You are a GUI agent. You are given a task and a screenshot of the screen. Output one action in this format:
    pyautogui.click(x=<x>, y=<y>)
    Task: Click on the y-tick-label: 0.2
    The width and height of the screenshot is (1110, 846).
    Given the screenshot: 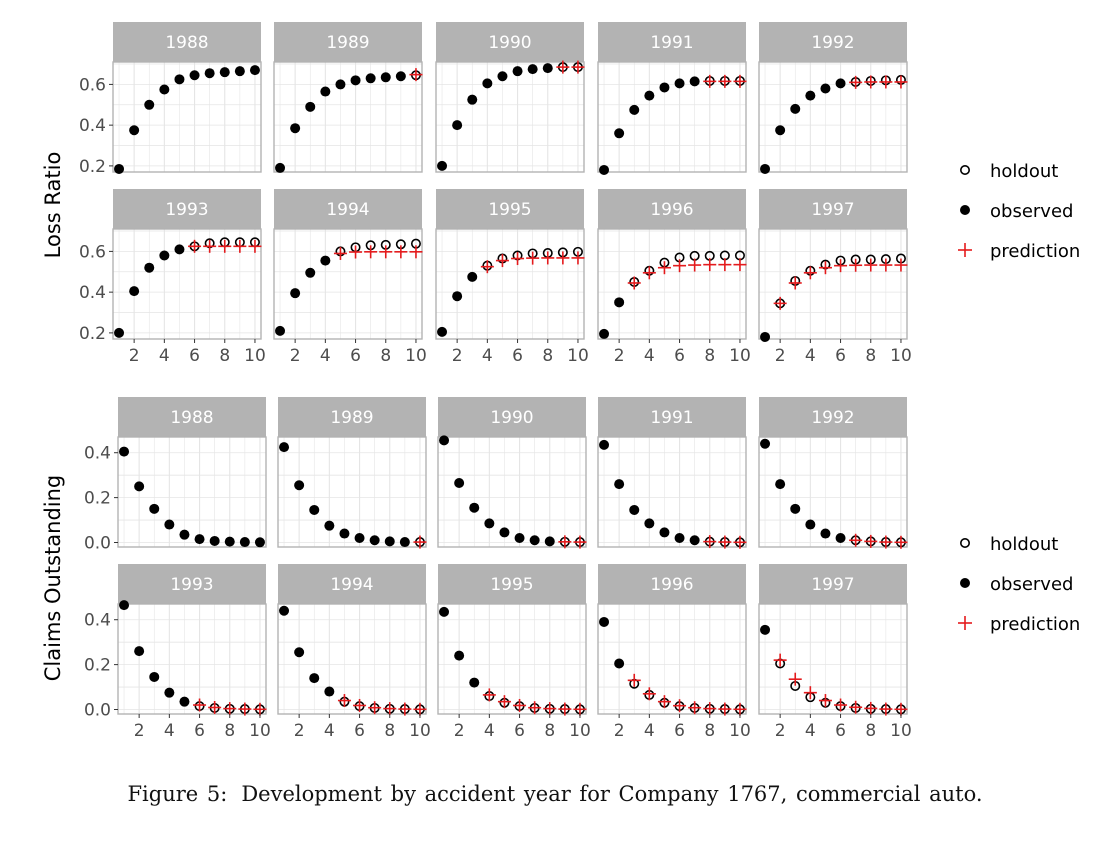 What is the action you would take?
    pyautogui.click(x=97, y=666)
    